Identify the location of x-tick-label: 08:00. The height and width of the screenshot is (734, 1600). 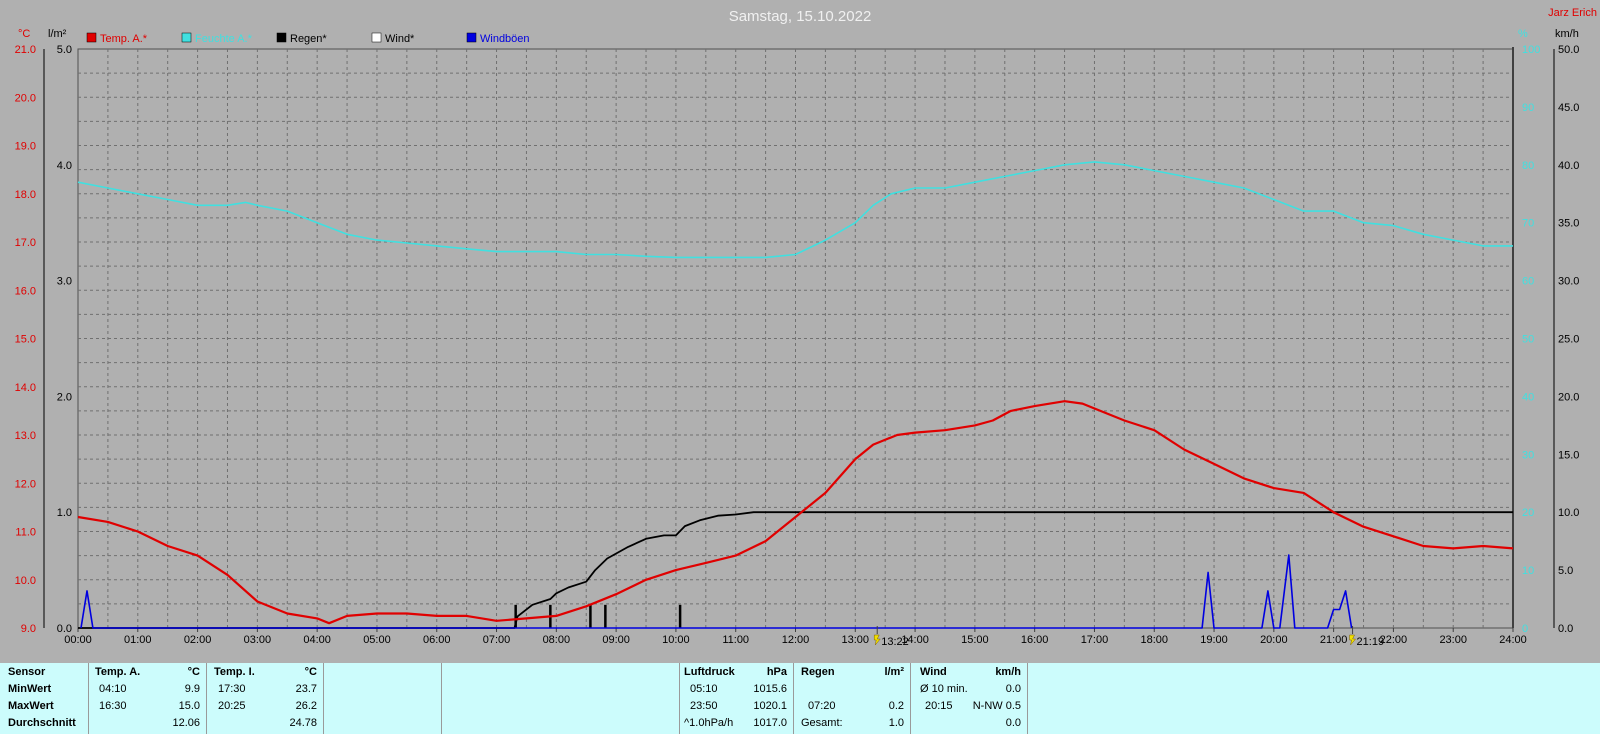
(557, 640).